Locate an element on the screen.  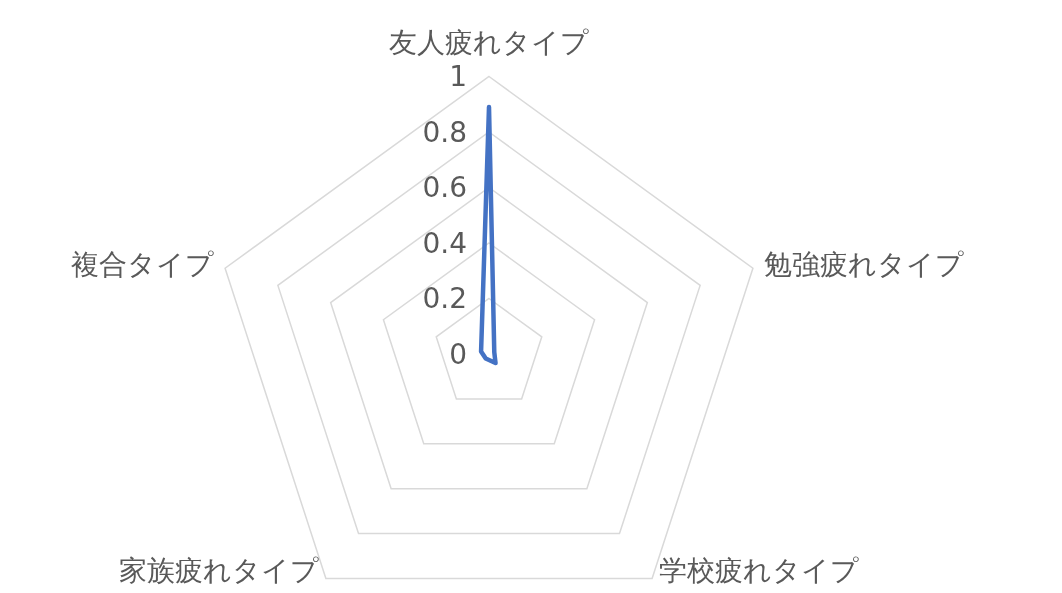
y-tick-label: 0.2 is located at coordinates (444, 298).